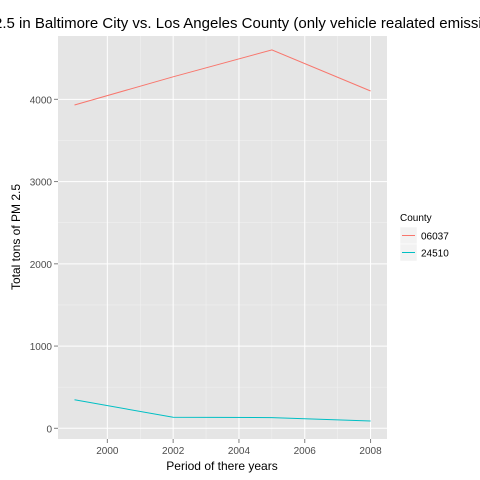  Describe the element at coordinates (49, 429) in the screenshot. I see `y-tick-label: 0` at that location.